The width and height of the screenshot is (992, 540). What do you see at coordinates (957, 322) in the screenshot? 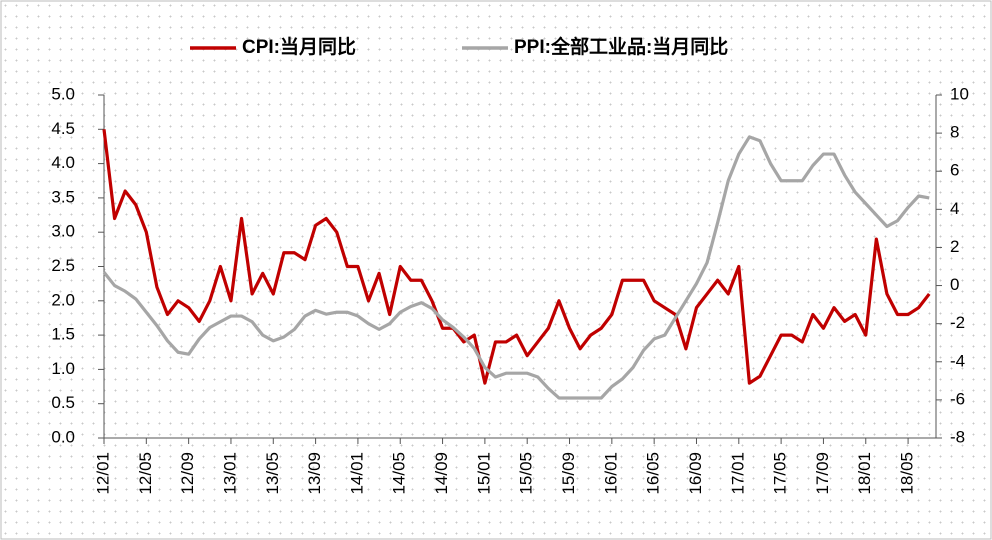
I see `y2-tick-label: -2` at bounding box center [957, 322].